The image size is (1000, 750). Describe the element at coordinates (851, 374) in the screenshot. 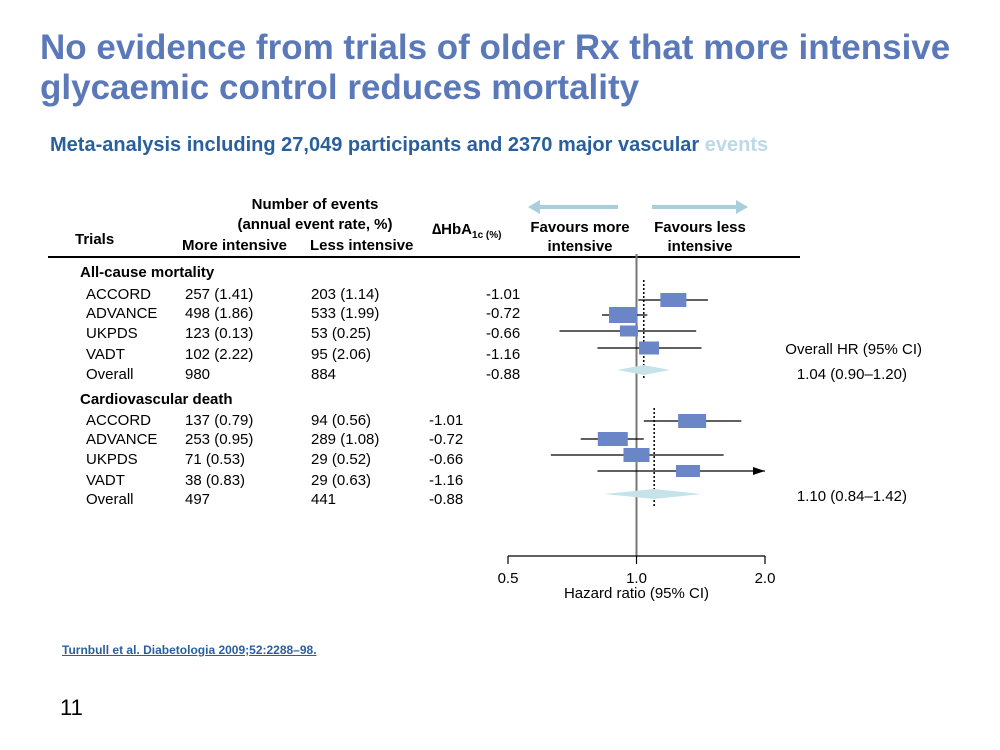

I see `overall-hr-all-cause: 1.04 (0.90–1.20)` at that location.